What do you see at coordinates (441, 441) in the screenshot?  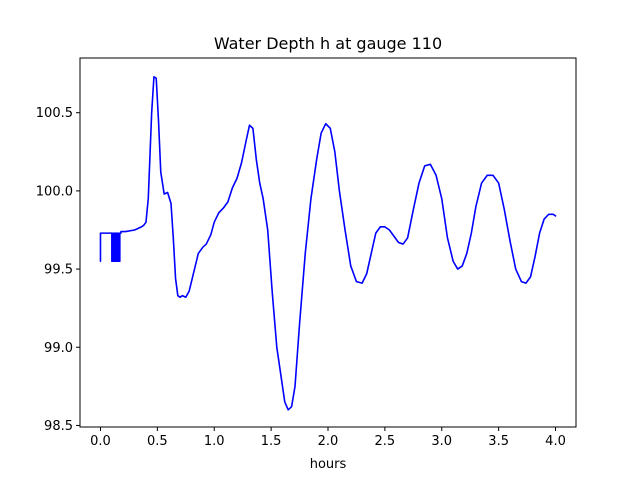 I see `x-tick-label: 3.0` at bounding box center [441, 441].